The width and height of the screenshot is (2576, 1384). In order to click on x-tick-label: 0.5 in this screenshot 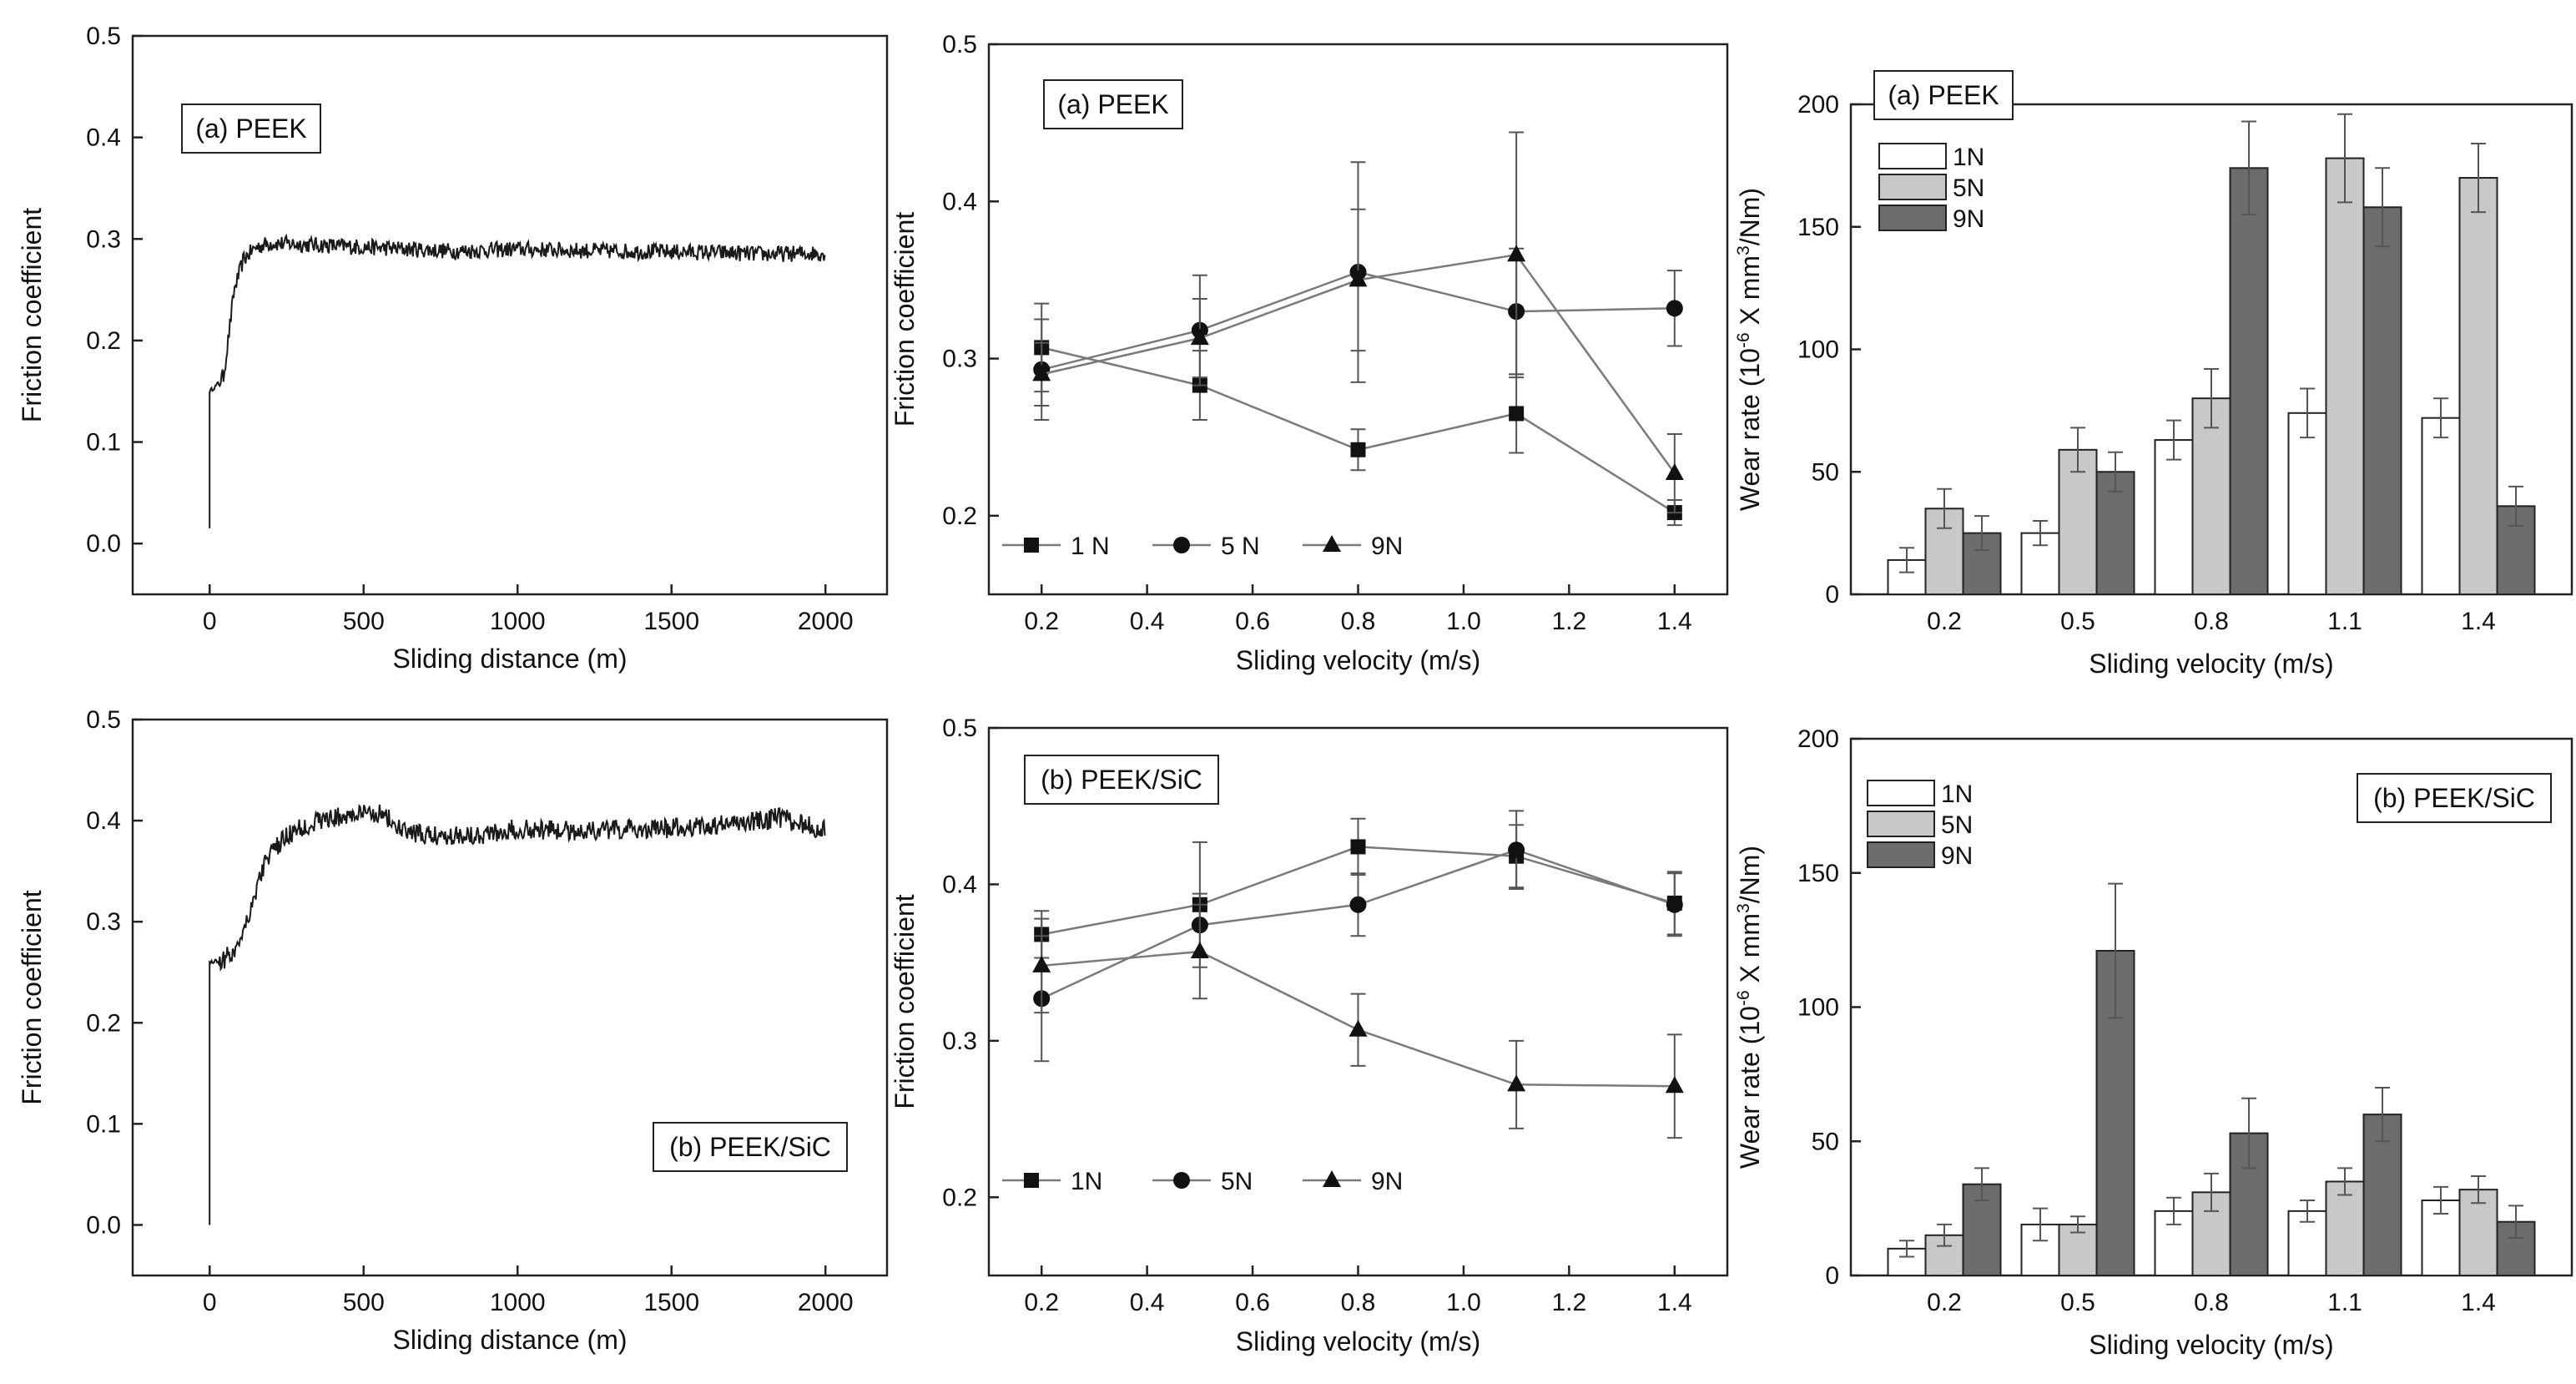, I will do `click(2077, 1302)`.